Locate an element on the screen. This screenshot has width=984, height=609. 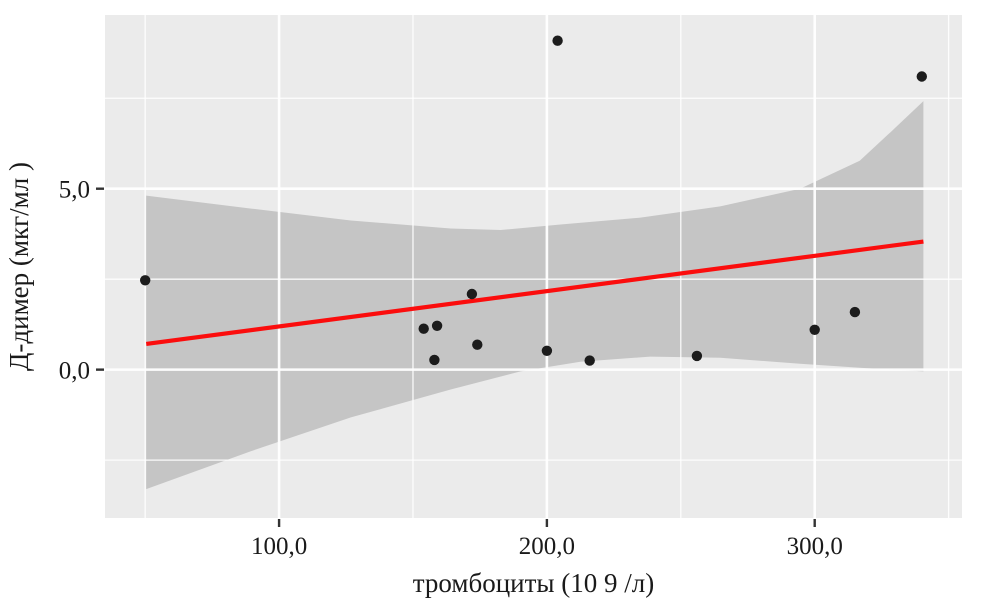
x-axis-title: тромбоциты (10 9 /л) is located at coordinates (533, 583).